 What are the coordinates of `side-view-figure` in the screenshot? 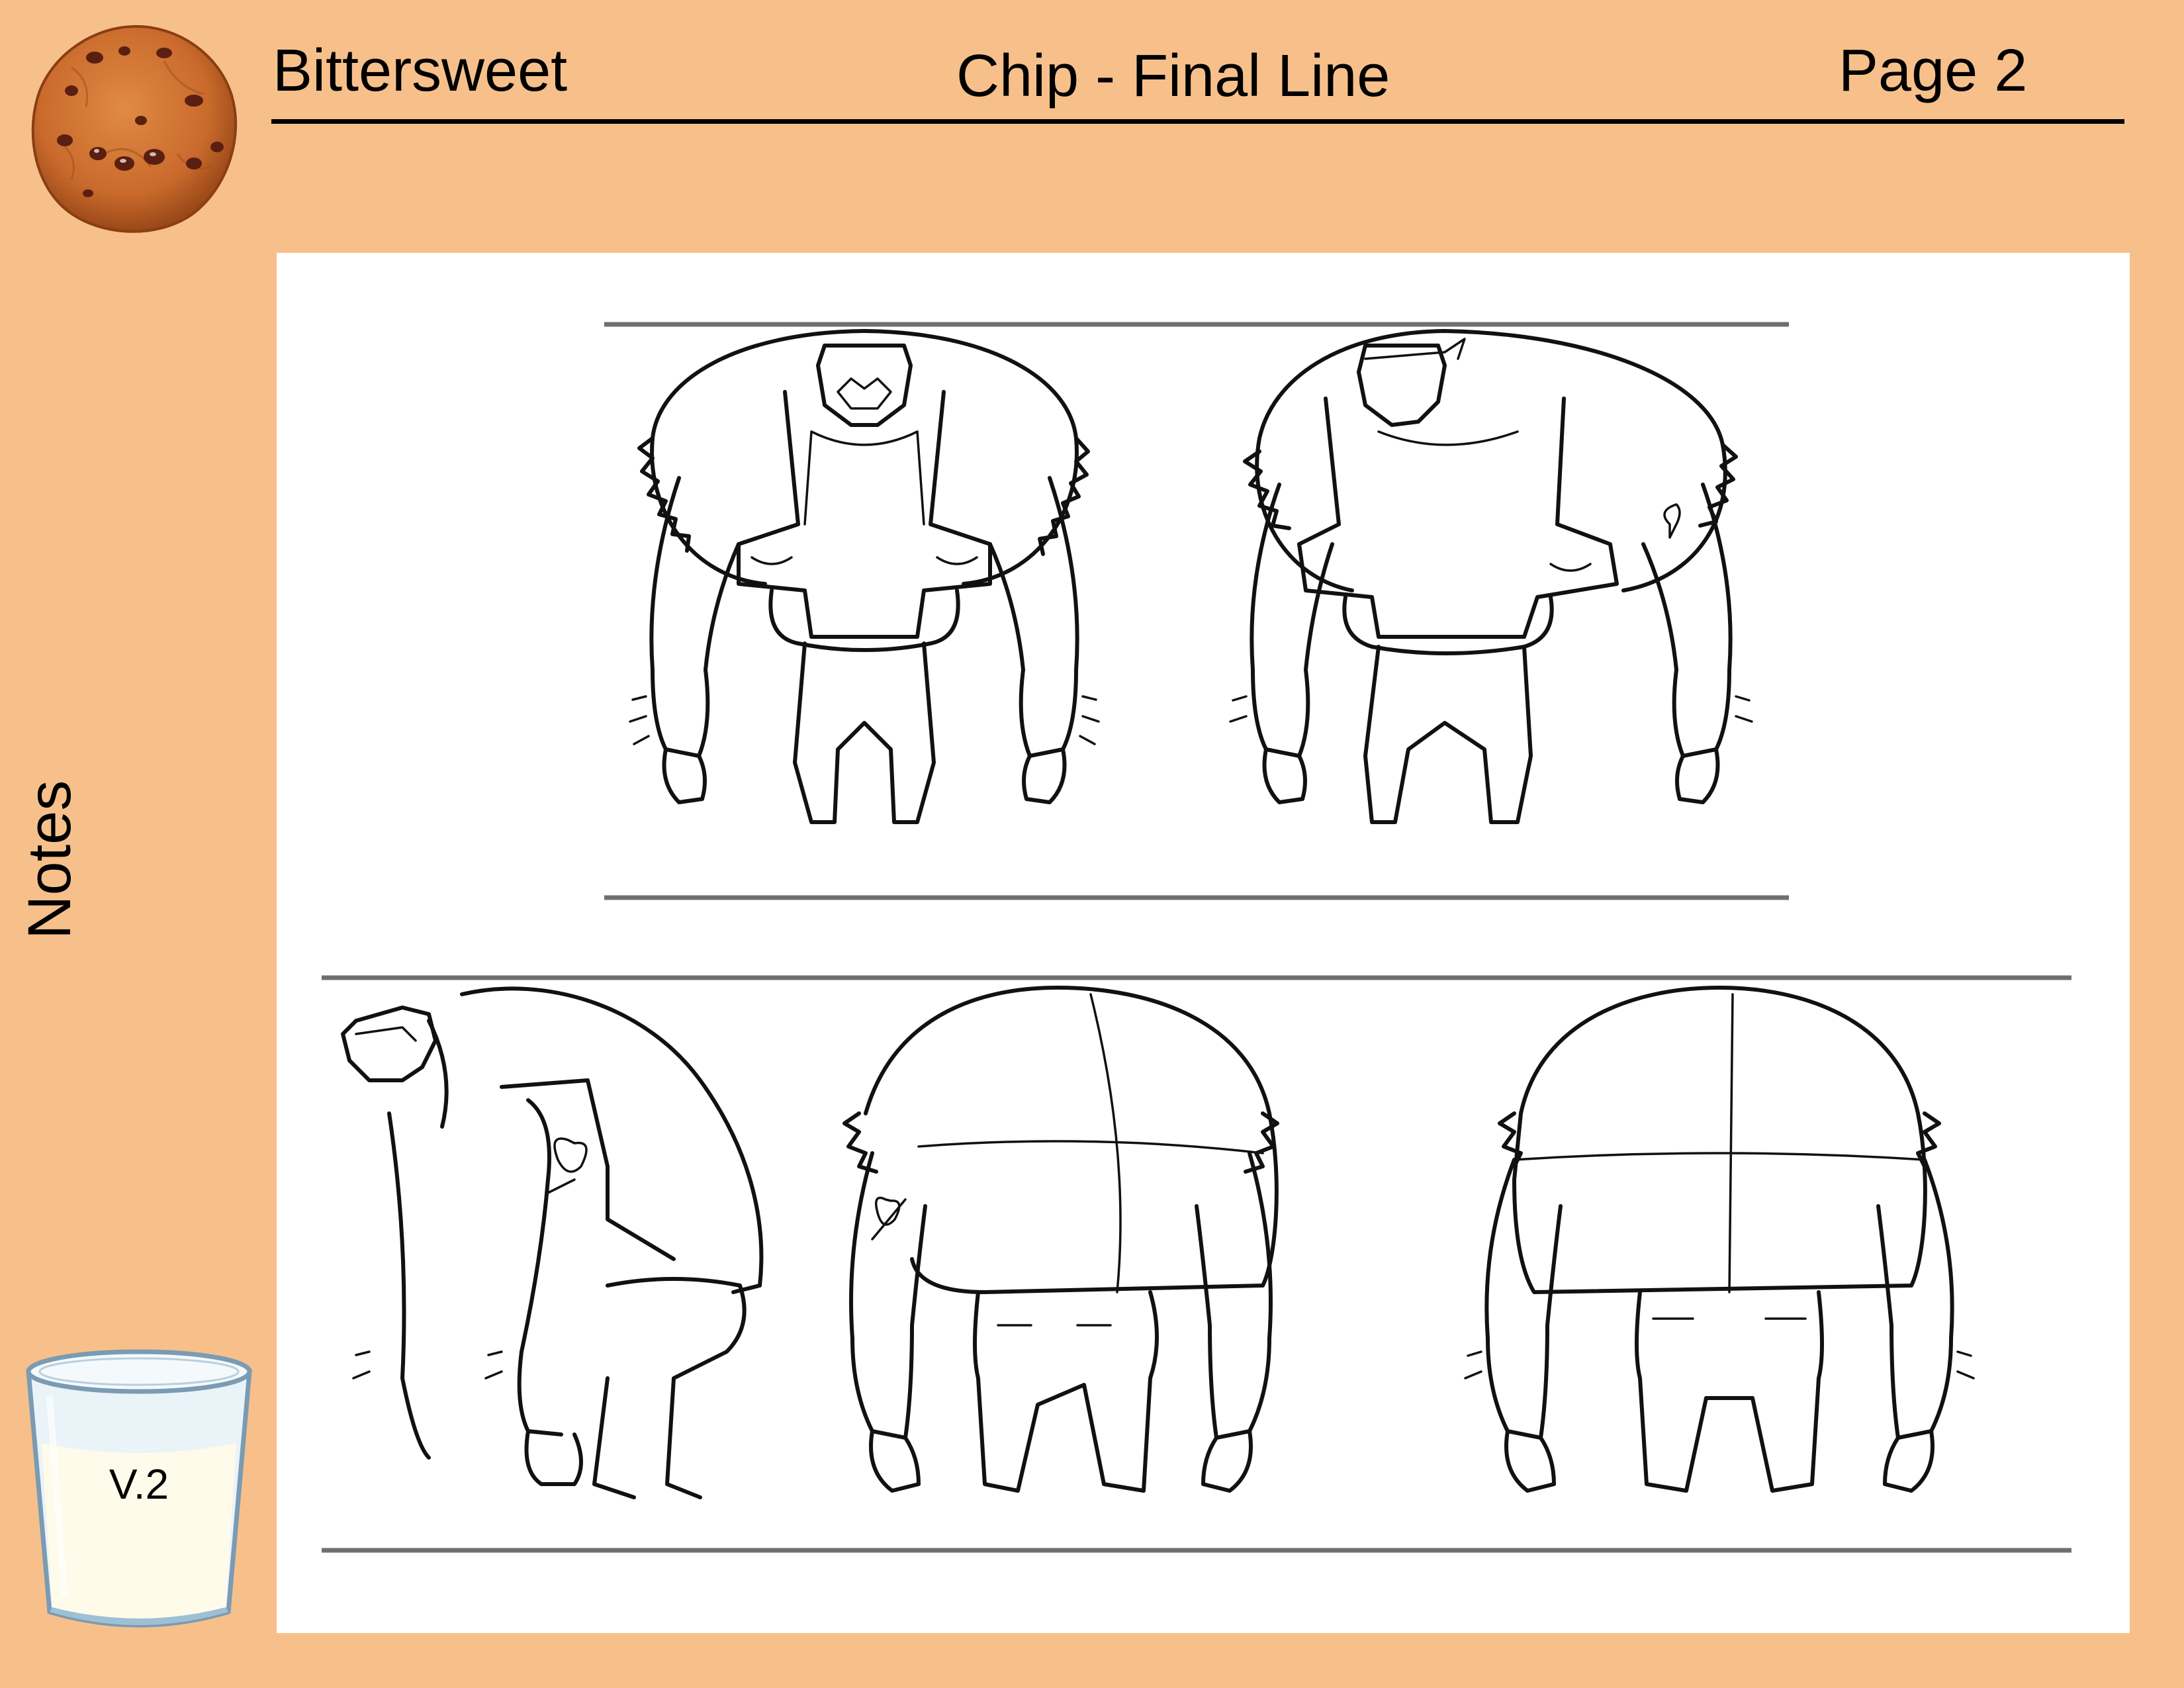 It's located at (552, 1242).